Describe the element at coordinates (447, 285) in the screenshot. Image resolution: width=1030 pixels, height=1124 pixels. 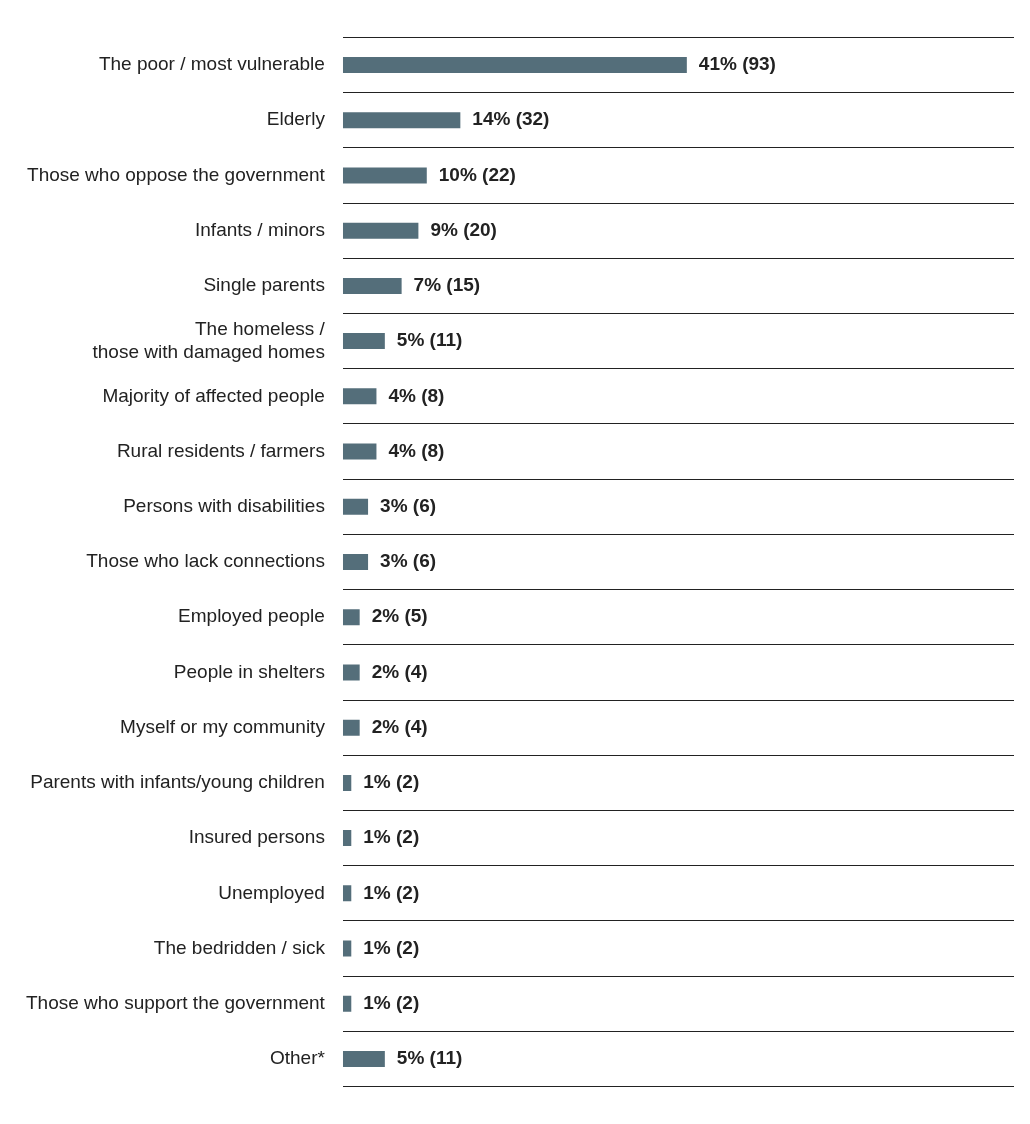
I see `data-label: 7% (15)` at that location.